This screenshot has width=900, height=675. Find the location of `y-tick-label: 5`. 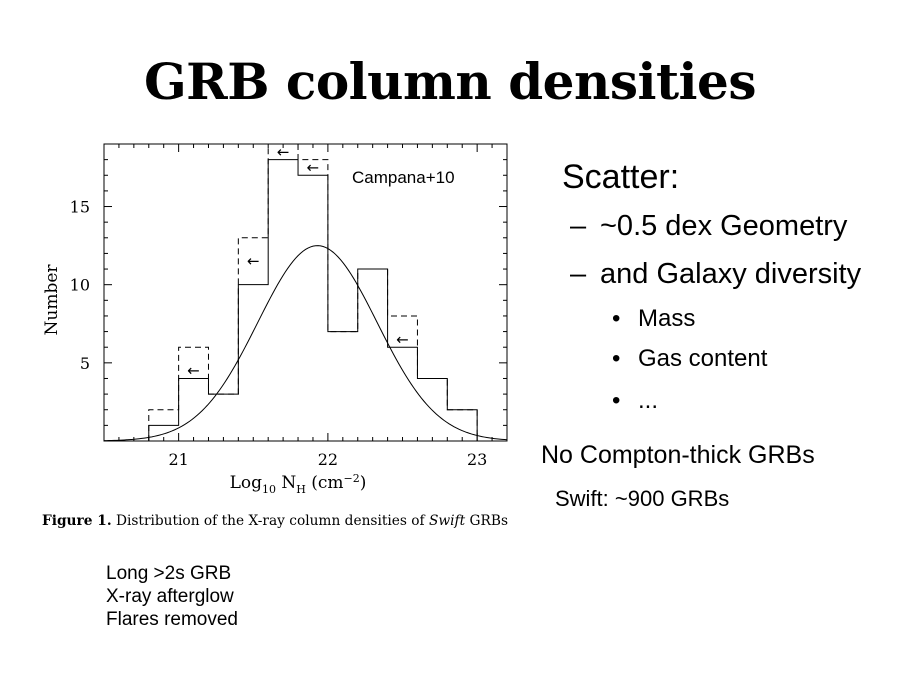

y-tick-label: 5 is located at coordinates (85, 363).